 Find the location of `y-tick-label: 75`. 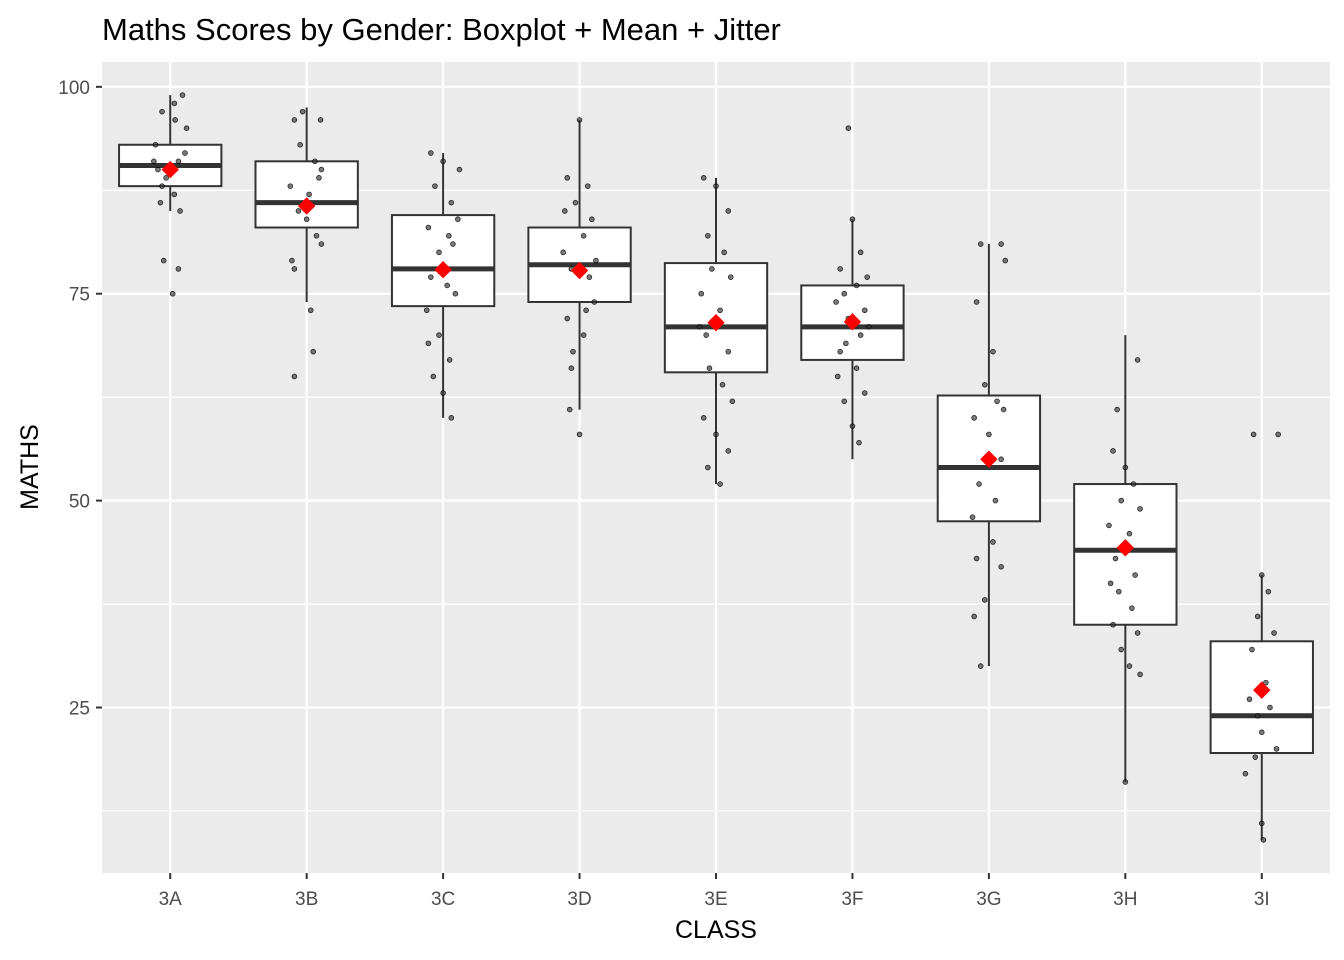

y-tick-label: 75 is located at coordinates (79, 295).